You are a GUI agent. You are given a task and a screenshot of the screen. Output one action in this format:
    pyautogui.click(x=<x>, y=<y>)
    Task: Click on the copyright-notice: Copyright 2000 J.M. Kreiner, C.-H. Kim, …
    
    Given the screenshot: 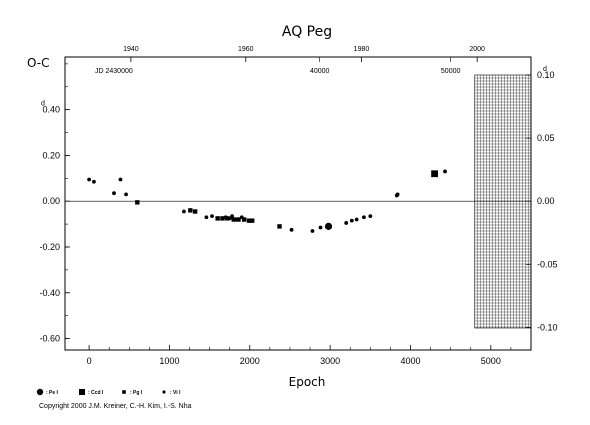 What is the action you would take?
    pyautogui.click(x=115, y=406)
    